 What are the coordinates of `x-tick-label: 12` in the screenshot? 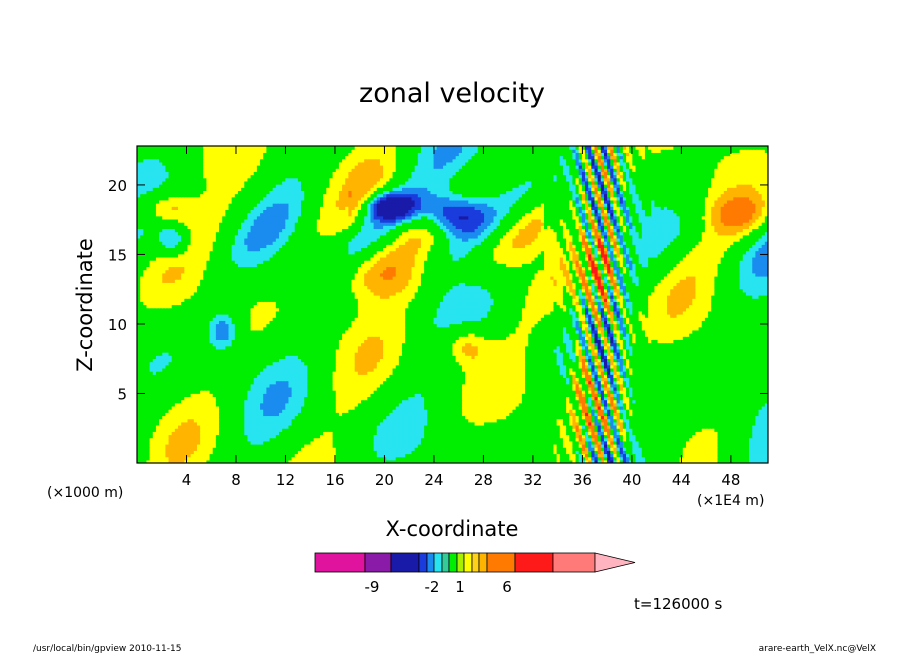 It's located at (285, 480).